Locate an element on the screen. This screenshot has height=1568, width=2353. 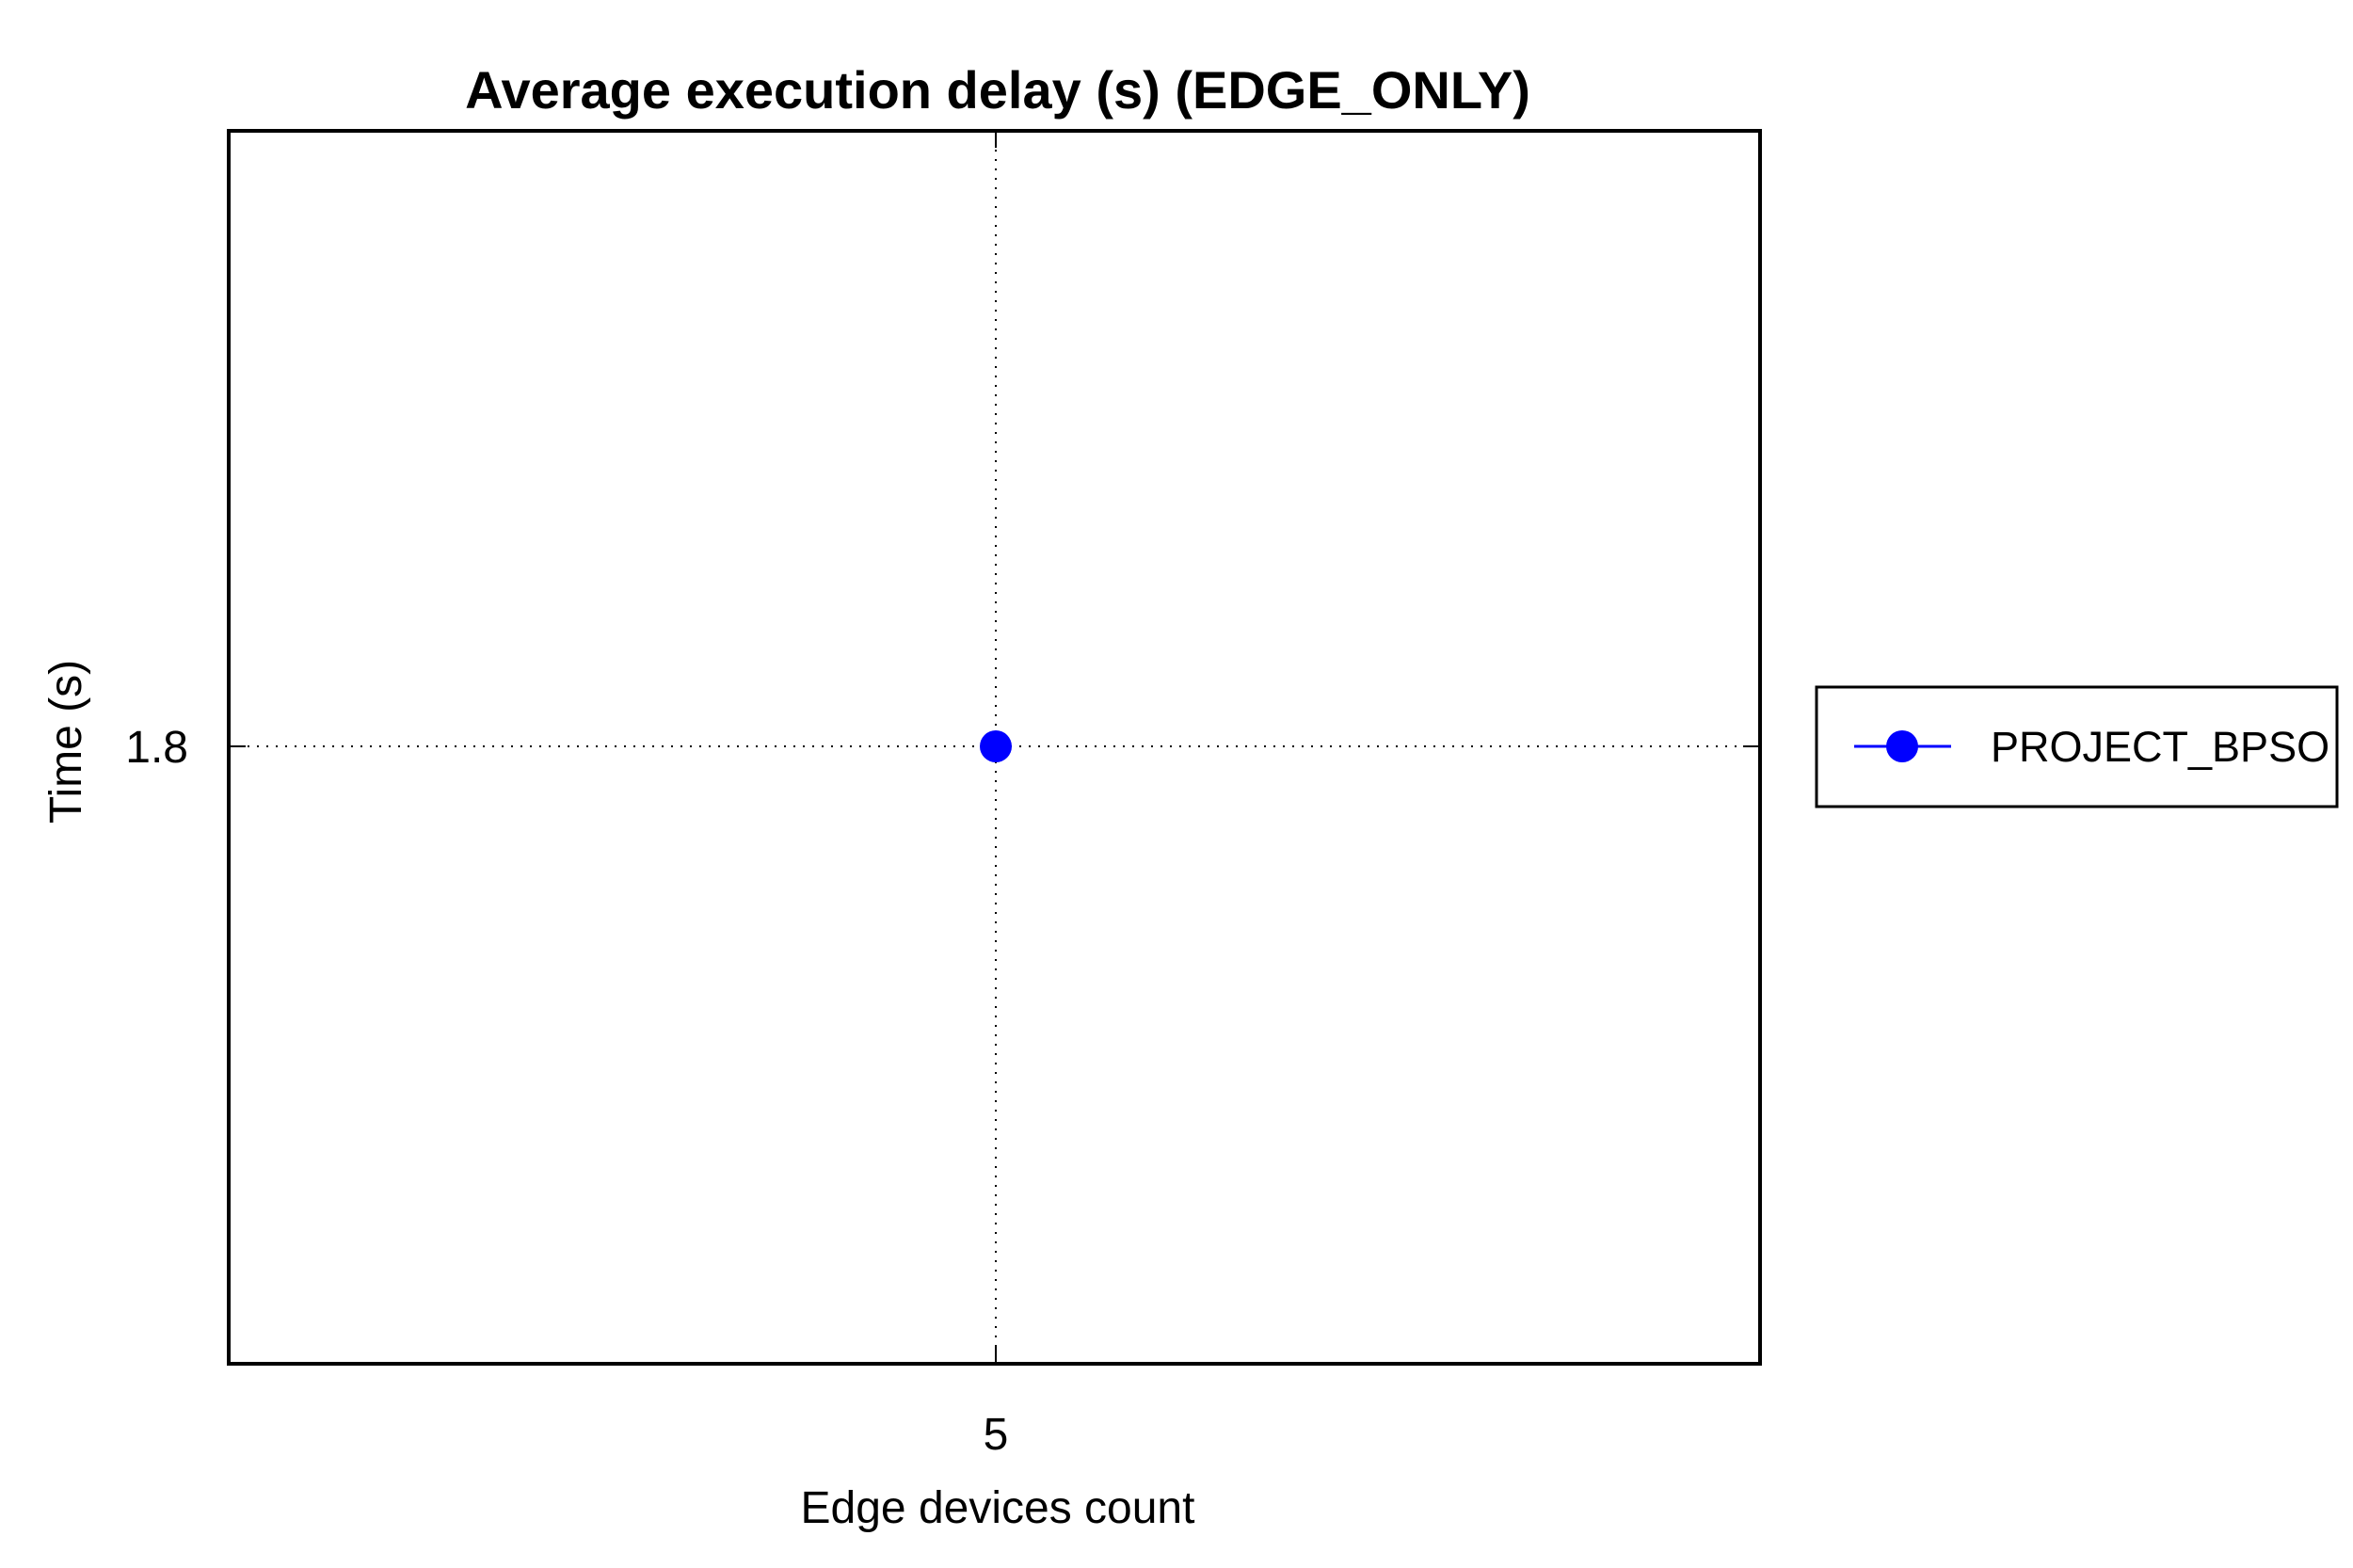
chart-title: Average execution delay (s) (EDGE_ONLY) is located at coordinates (998, 90).